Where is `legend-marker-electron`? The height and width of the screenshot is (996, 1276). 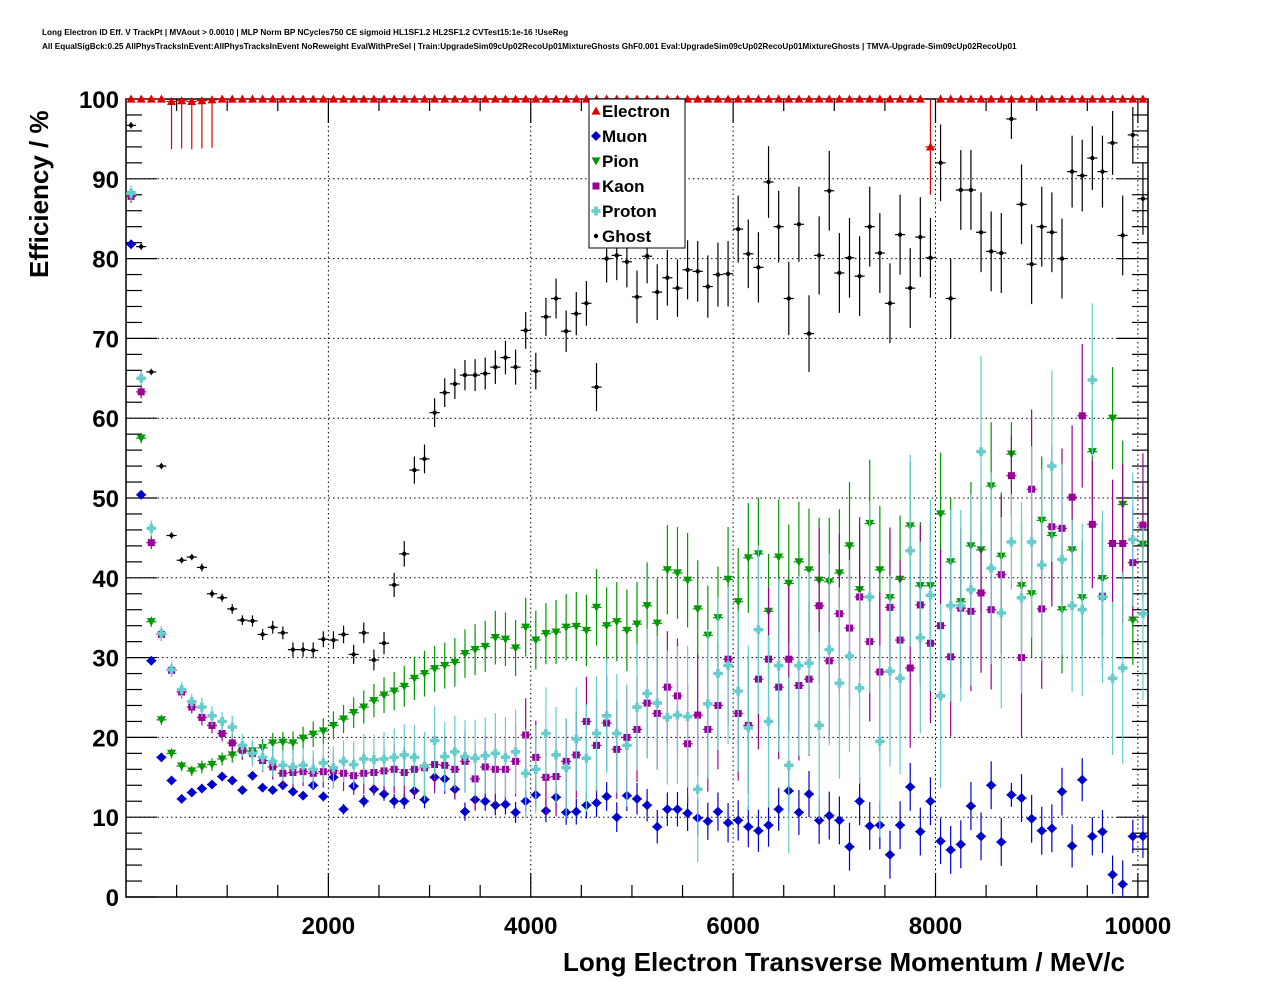 legend-marker-electron is located at coordinates (596, 110).